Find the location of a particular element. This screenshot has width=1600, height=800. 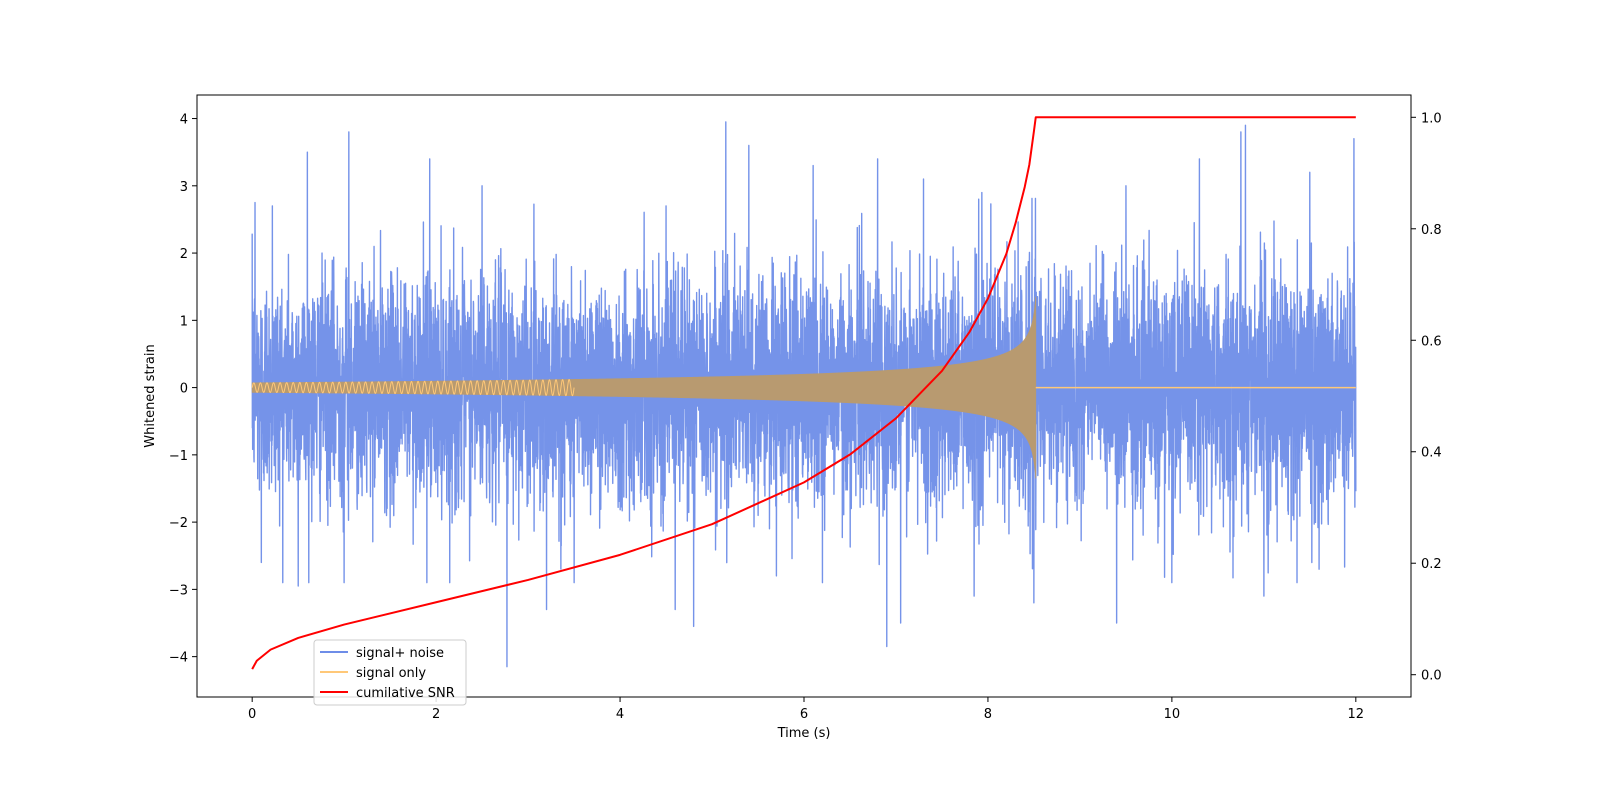

y2-tick-label: 0.2 is located at coordinates (1431, 564).